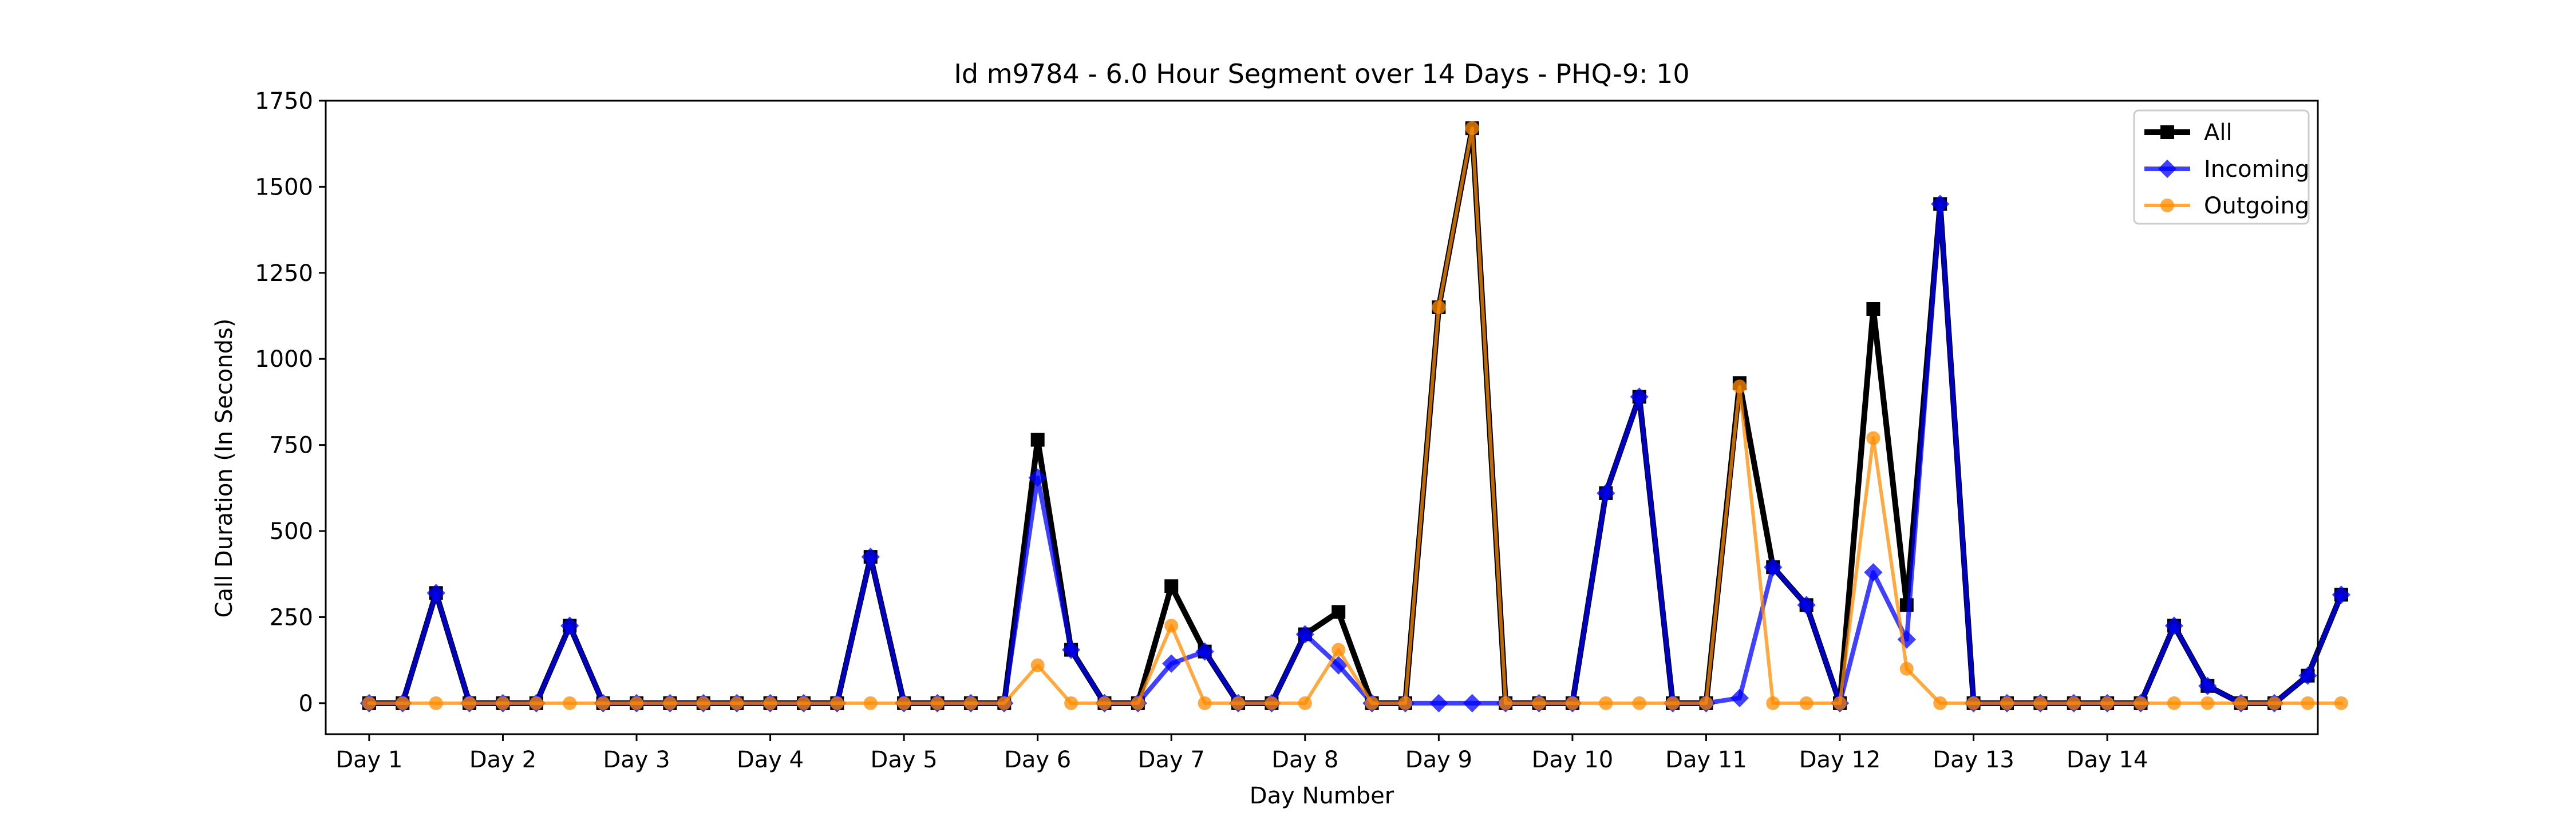  Describe the element at coordinates (2256, 206) in the screenshot. I see `legend-label: Outgoing` at that location.